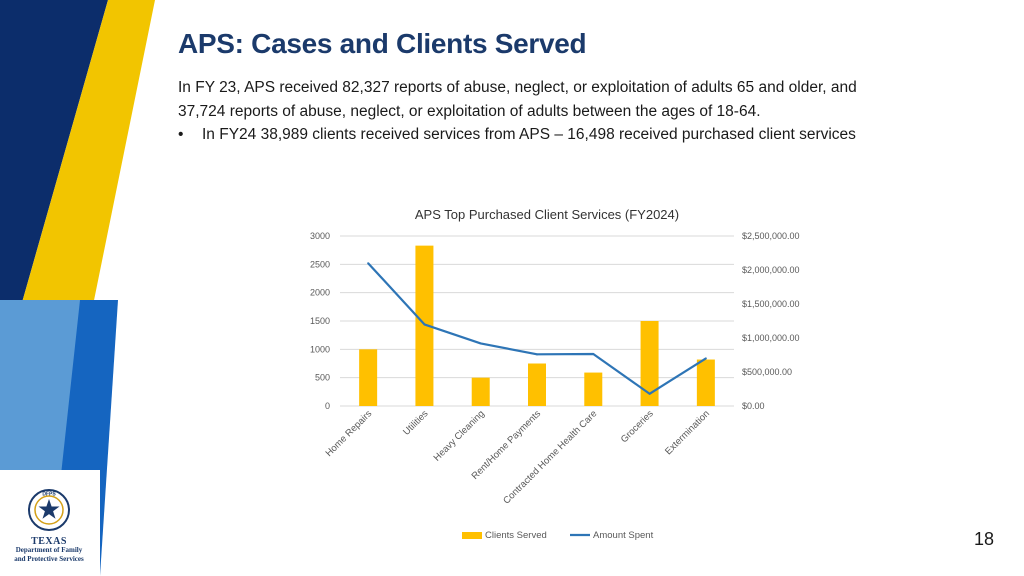  Describe the element at coordinates (320, 264) in the screenshot. I see `y-left-tick-label: 2500` at that location.